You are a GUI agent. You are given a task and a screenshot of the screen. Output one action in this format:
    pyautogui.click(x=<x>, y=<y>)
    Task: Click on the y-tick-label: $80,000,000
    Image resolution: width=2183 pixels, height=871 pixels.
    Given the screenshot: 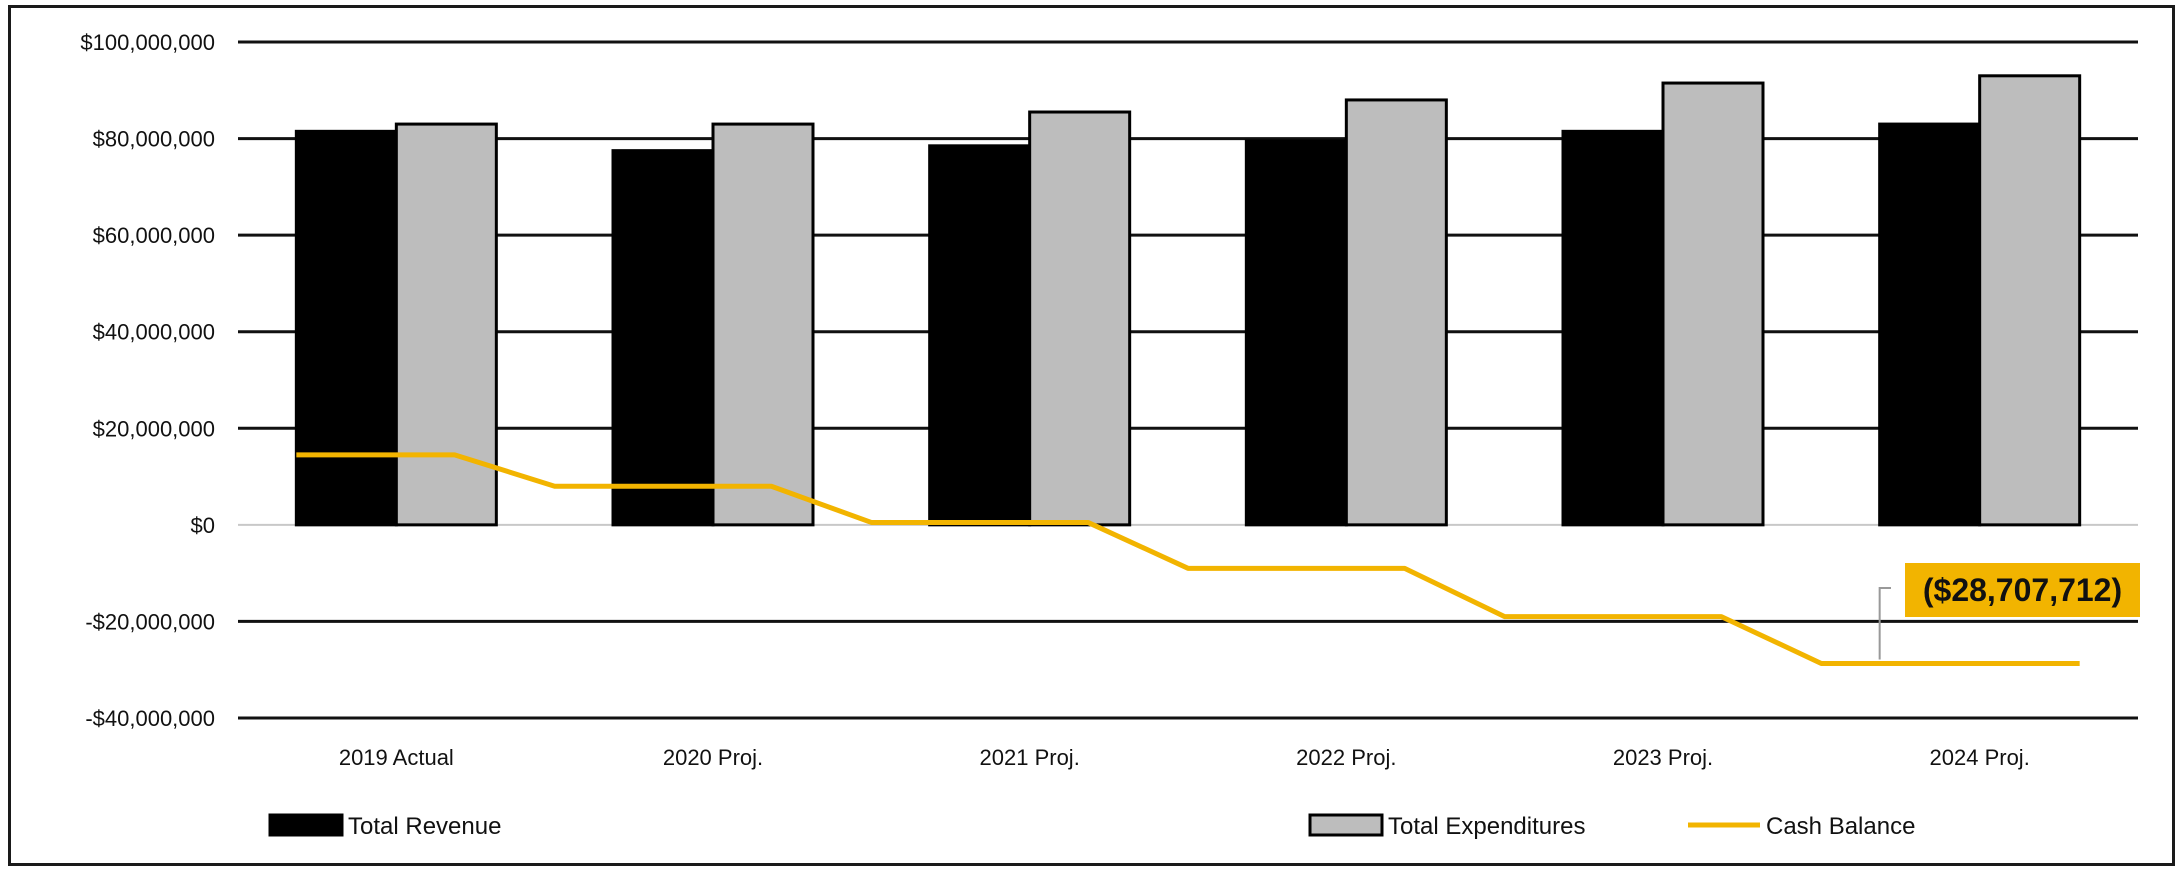 What is the action you would take?
    pyautogui.click(x=154, y=139)
    